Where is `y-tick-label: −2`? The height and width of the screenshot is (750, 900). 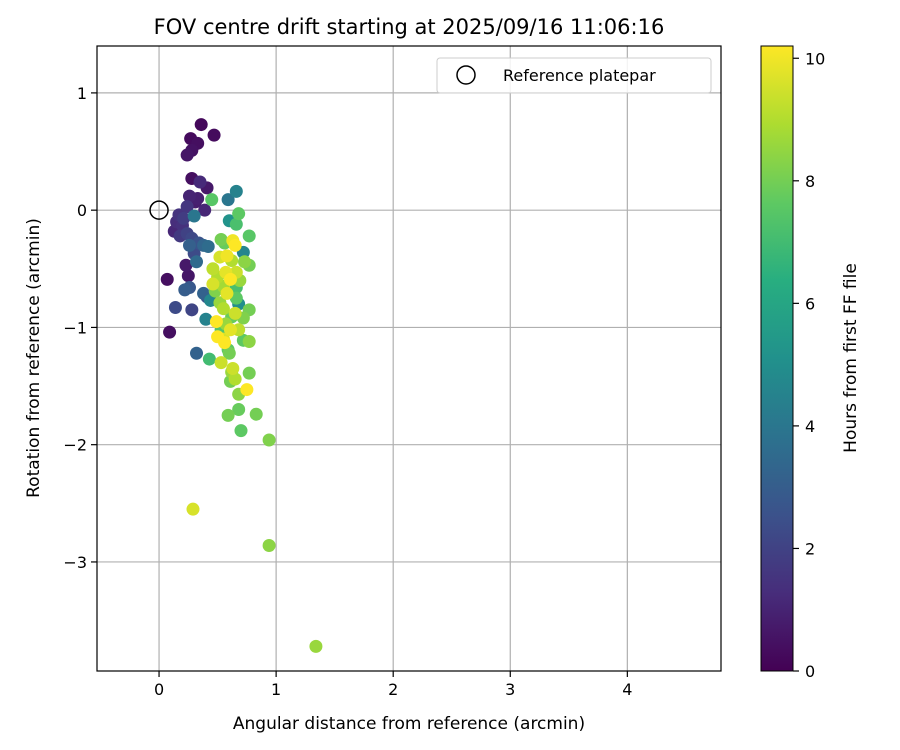
y-tick-label: −2 is located at coordinates (75, 445).